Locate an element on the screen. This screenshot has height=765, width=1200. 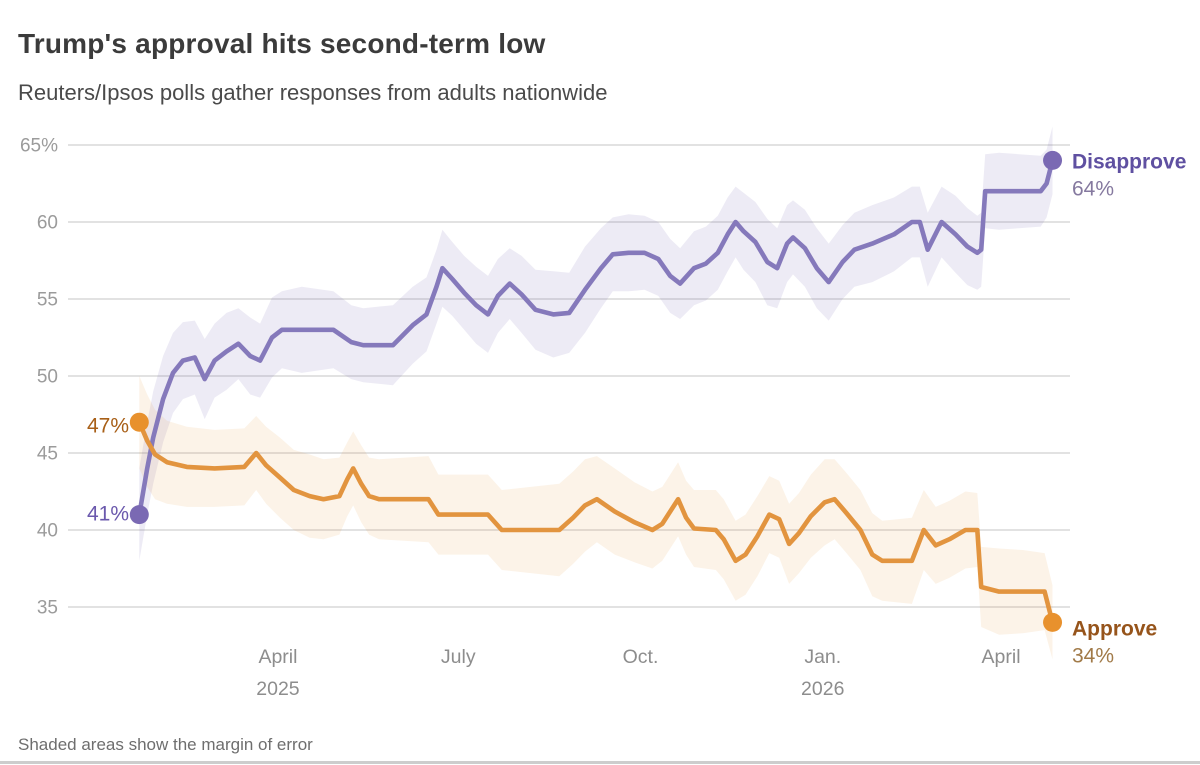
y-tick-label-60: 60 is located at coordinates (47, 223).